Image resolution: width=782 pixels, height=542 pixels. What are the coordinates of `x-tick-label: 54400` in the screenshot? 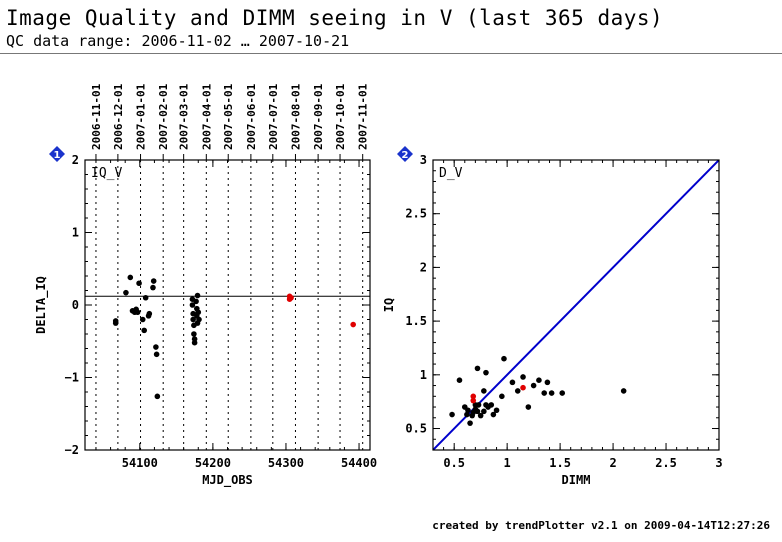 It's located at (359, 463).